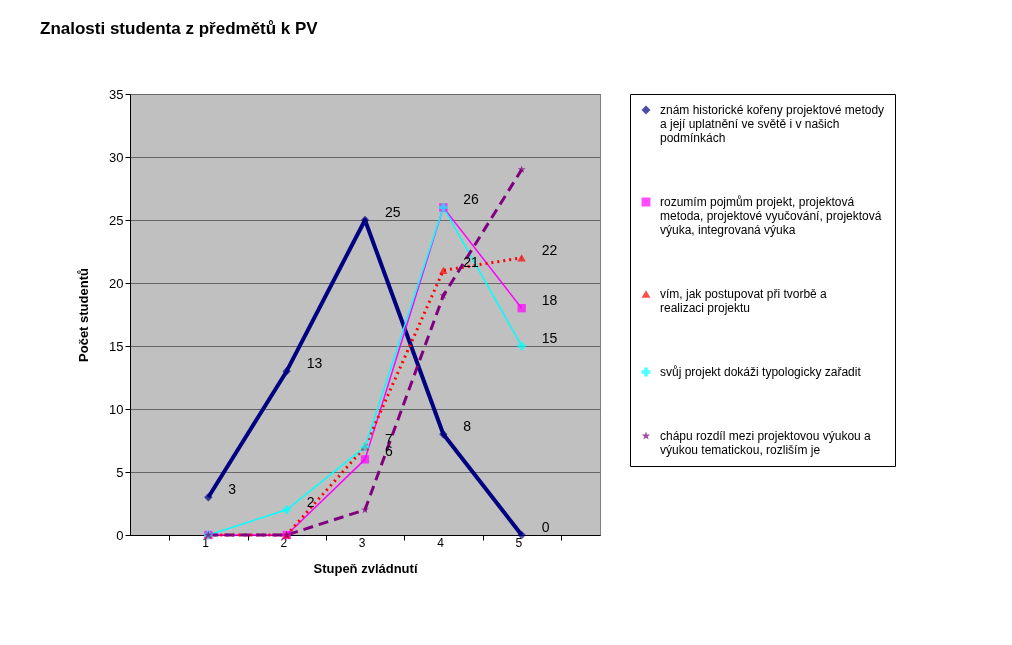 The image size is (1012, 645). Describe the element at coordinates (549, 300) in the screenshot. I see `data-label: 18` at that location.